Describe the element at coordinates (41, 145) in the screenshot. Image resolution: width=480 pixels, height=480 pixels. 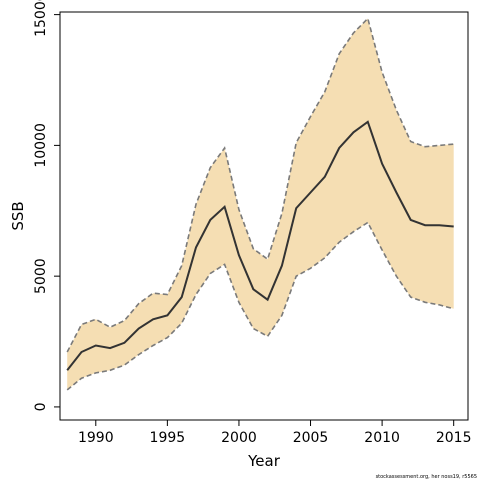
I see `y-tick-label: 10000` at that location.